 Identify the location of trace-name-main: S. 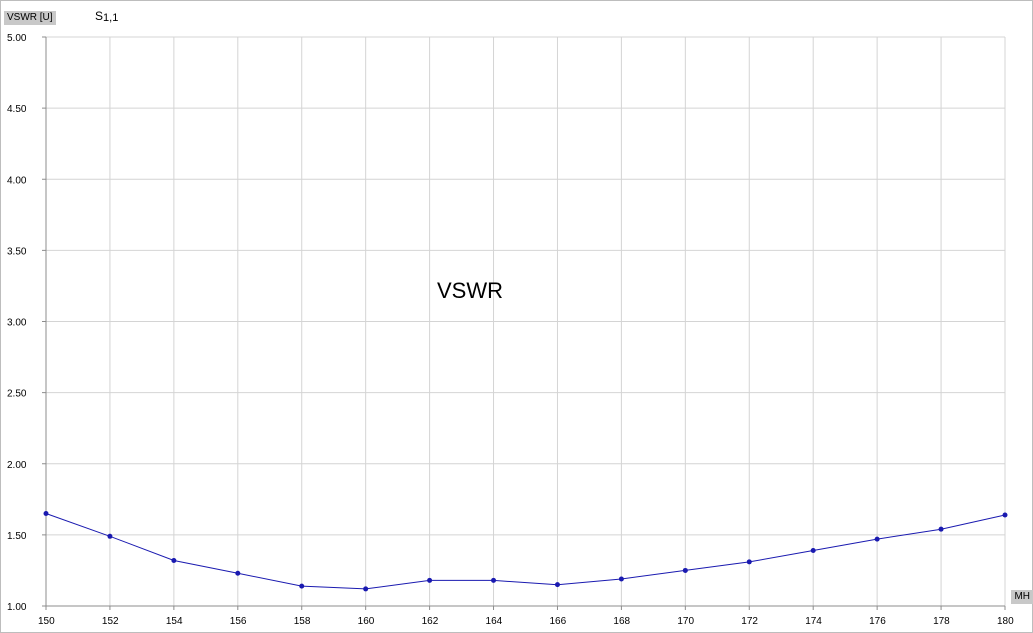
(99, 16).